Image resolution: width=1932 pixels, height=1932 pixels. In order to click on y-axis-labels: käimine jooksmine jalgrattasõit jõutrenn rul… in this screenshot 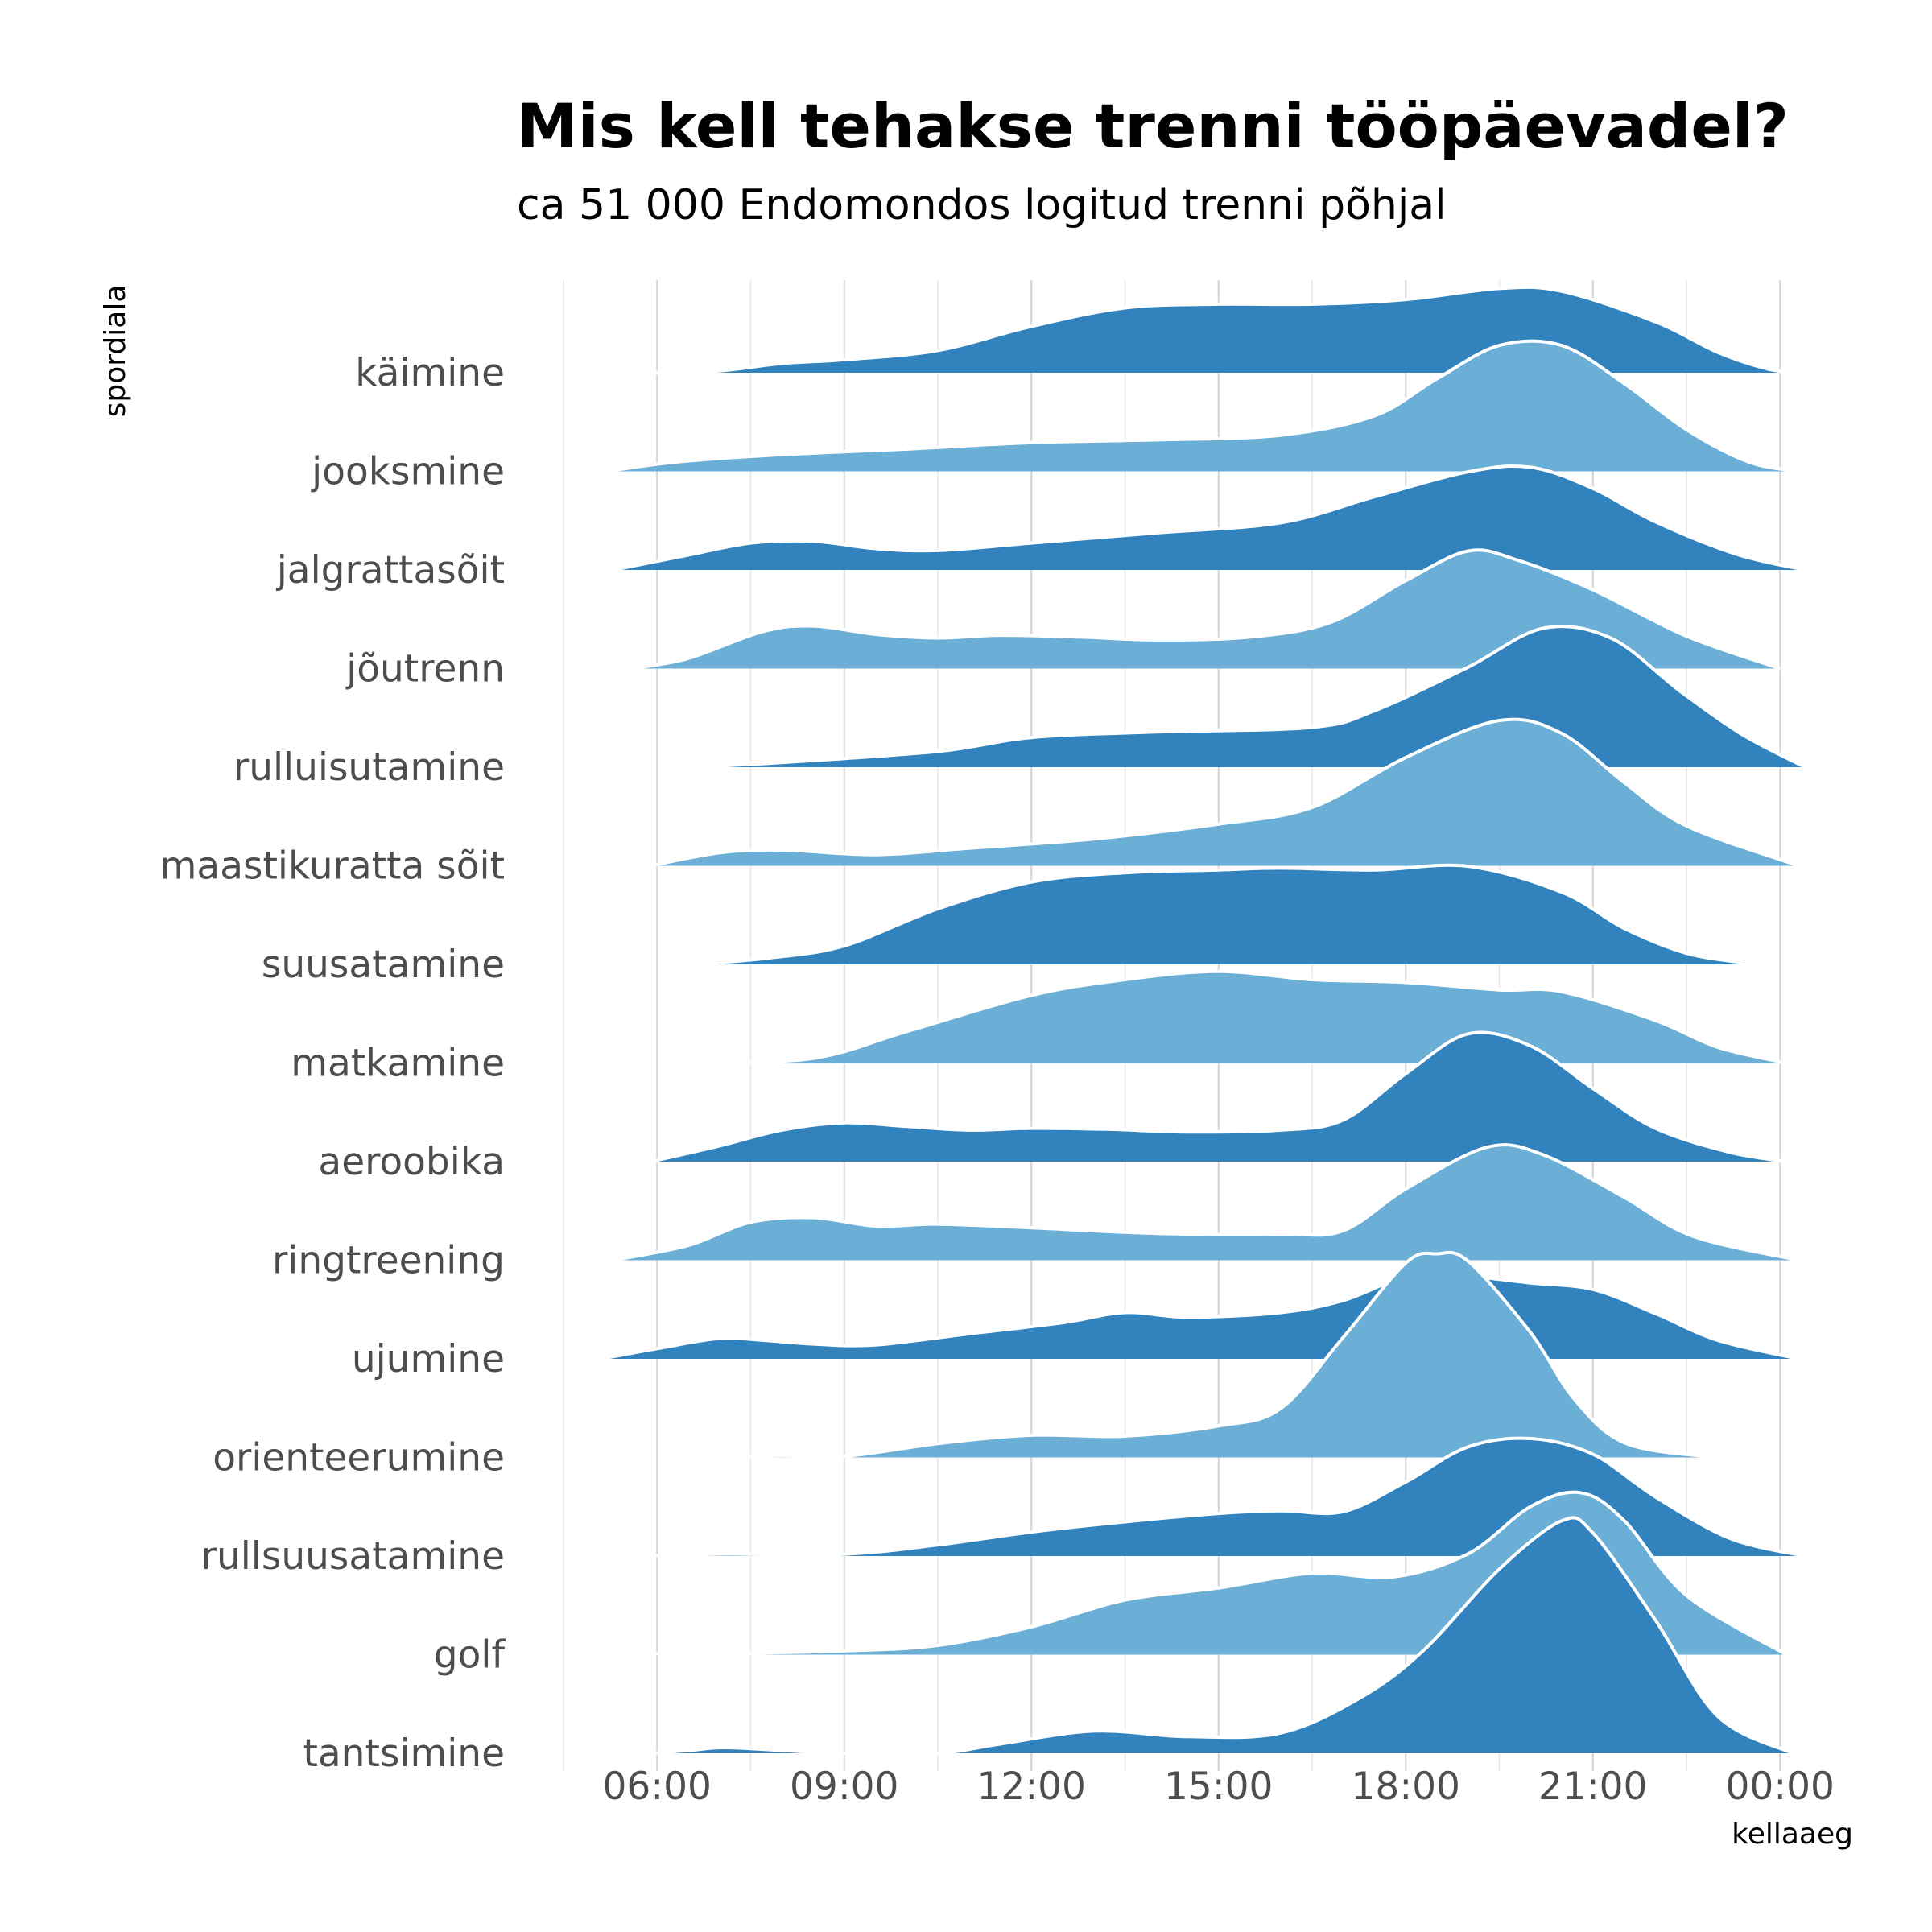, I will do `click(333, 1063)`.